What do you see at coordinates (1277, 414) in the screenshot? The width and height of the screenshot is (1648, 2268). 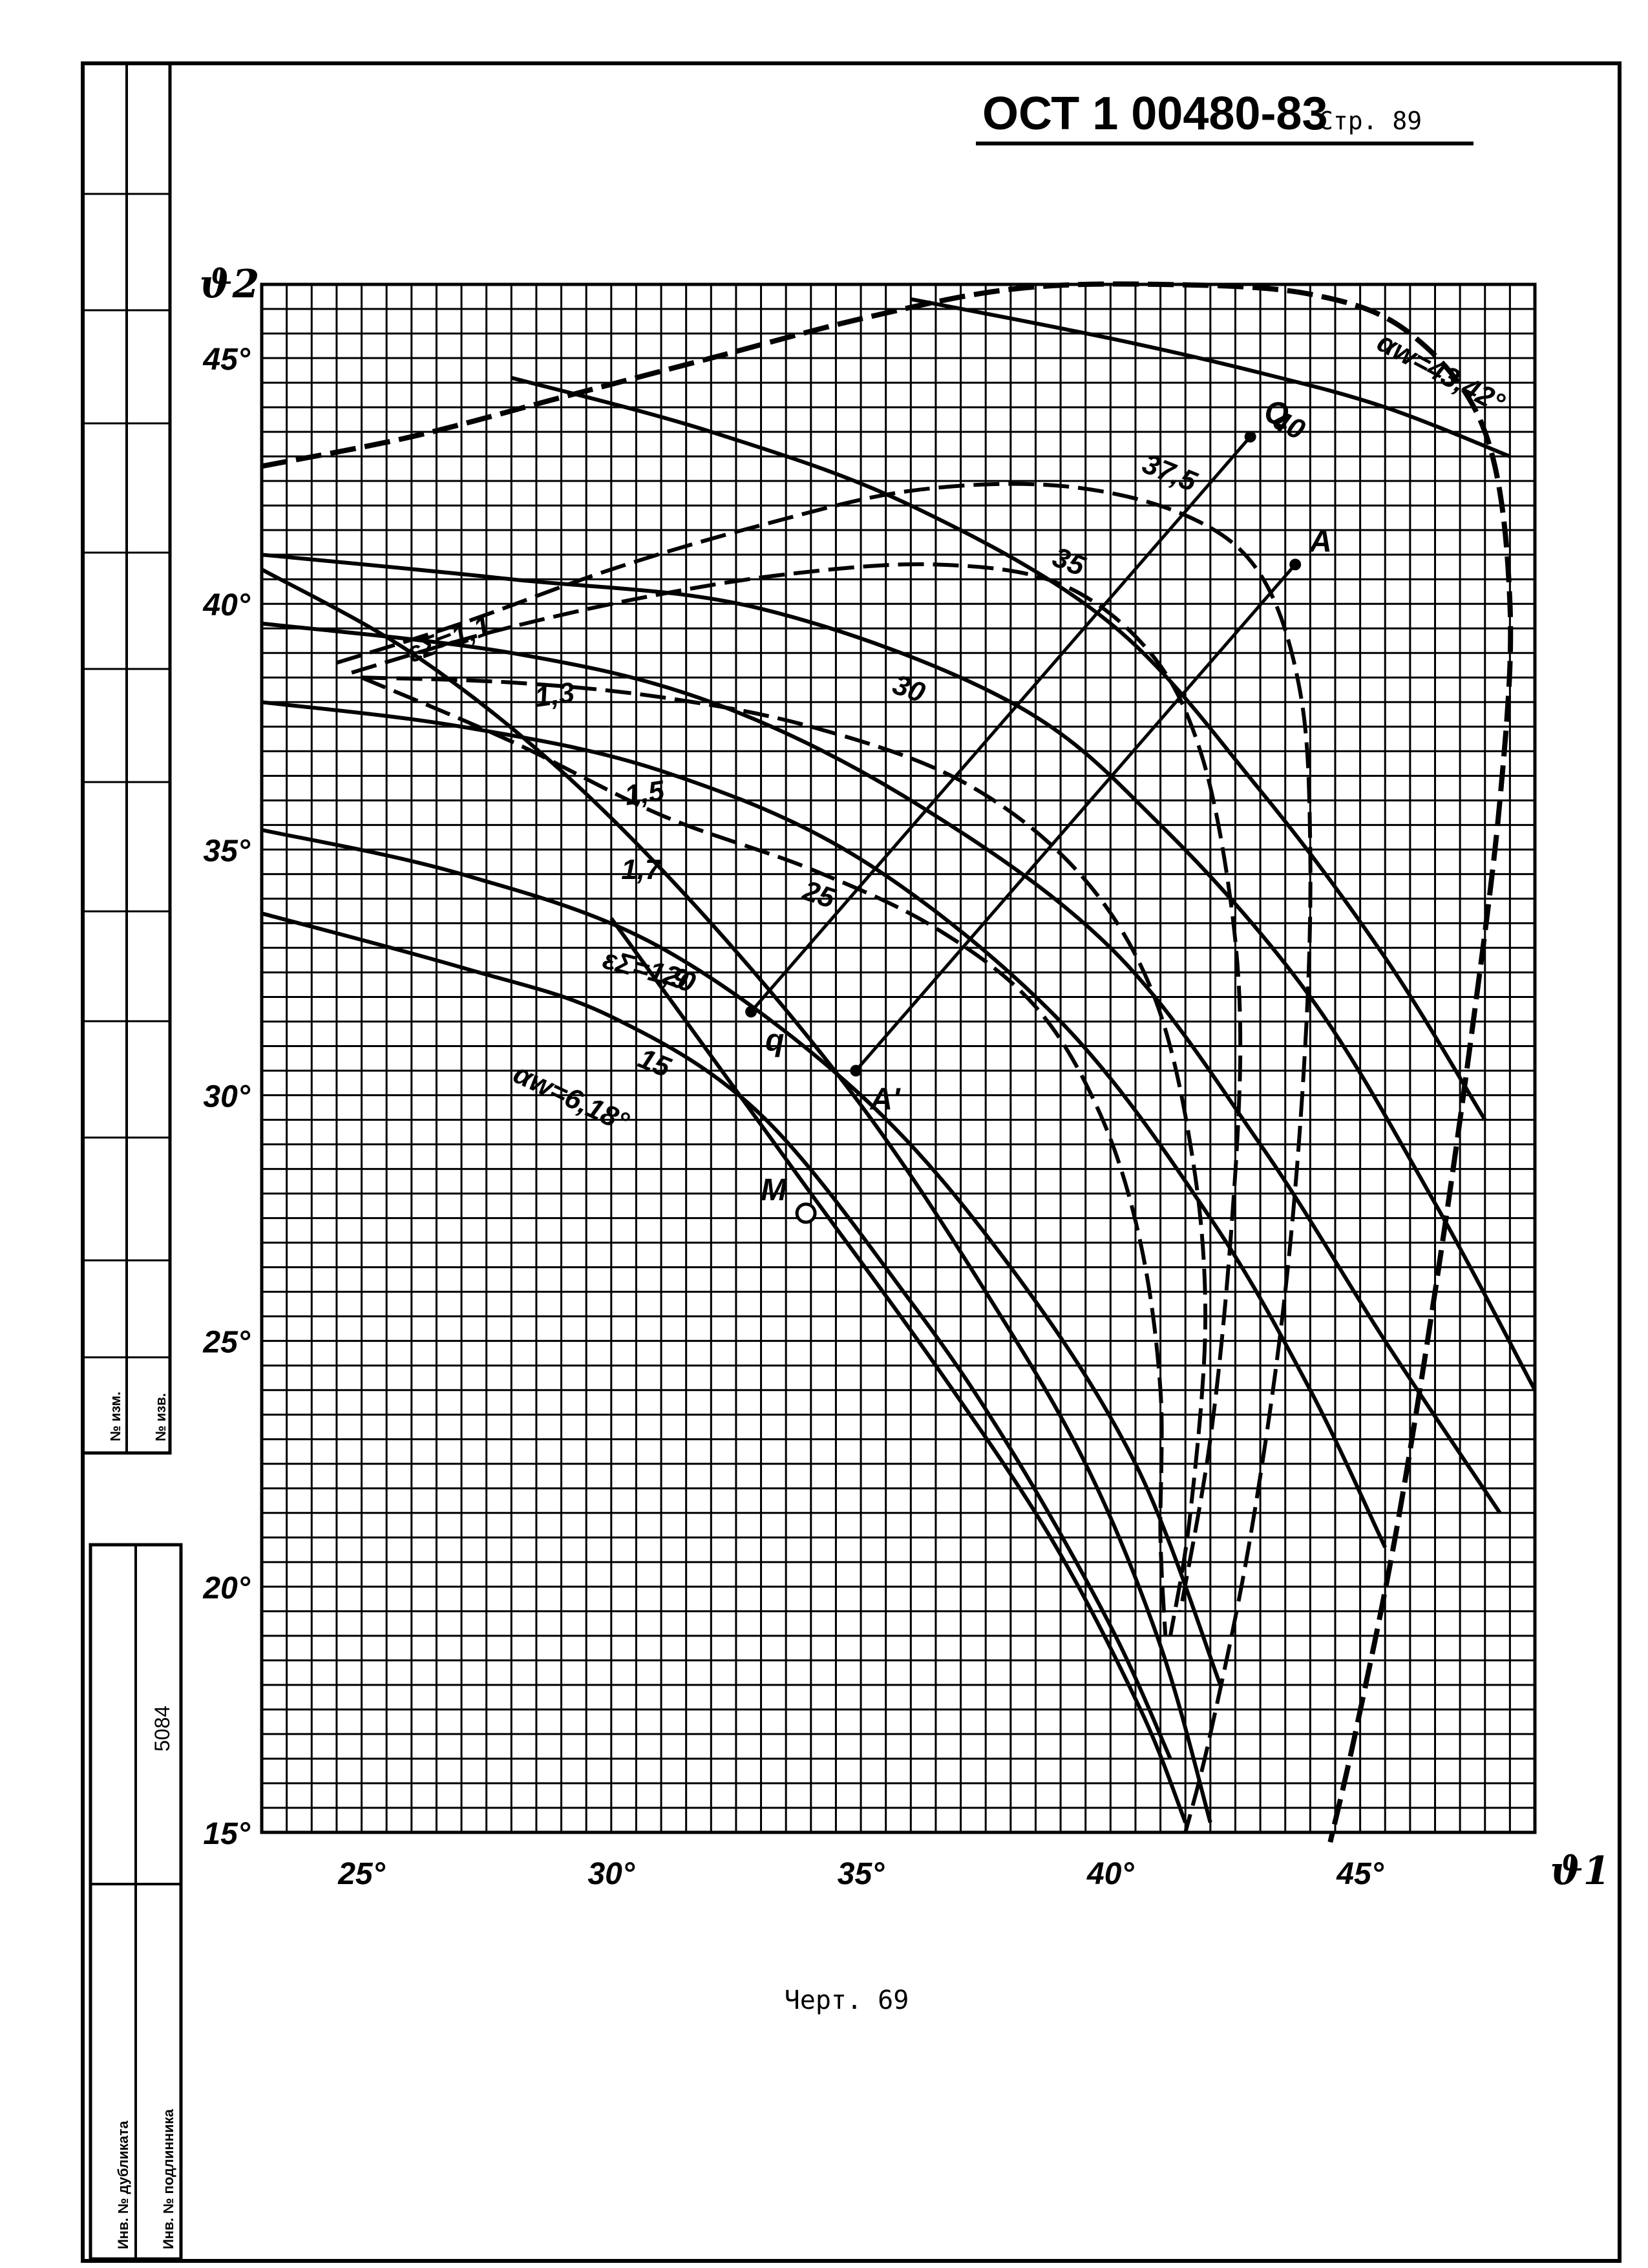 I see `point-label: Q` at bounding box center [1277, 414].